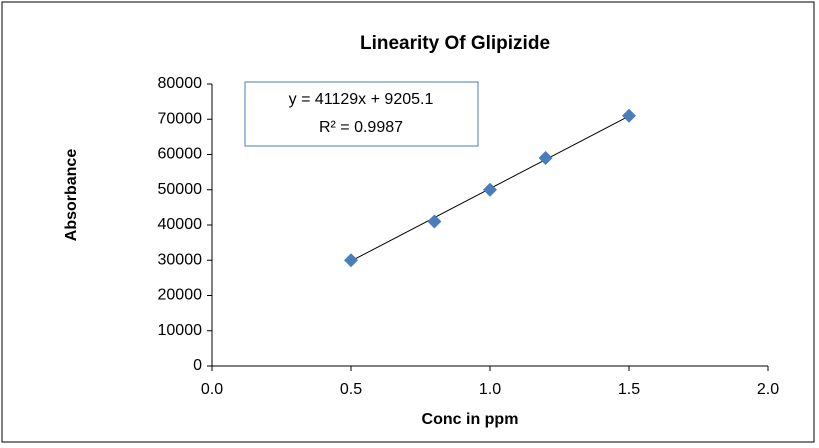 The width and height of the screenshot is (819, 448). Describe the element at coordinates (180, 118) in the screenshot. I see `y-tick-label: 70000` at that location.